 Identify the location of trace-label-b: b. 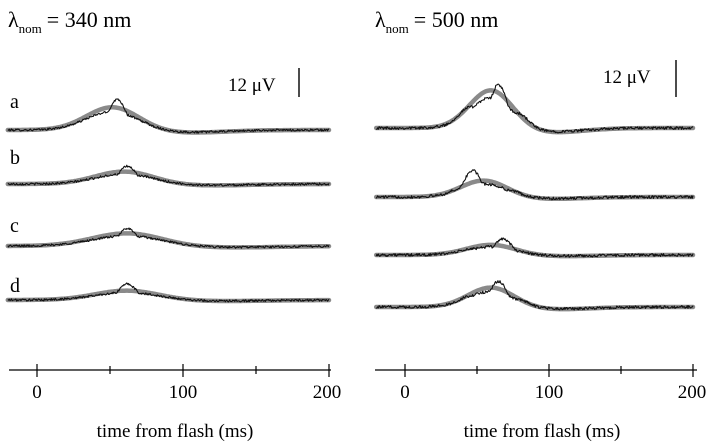
(15, 158).